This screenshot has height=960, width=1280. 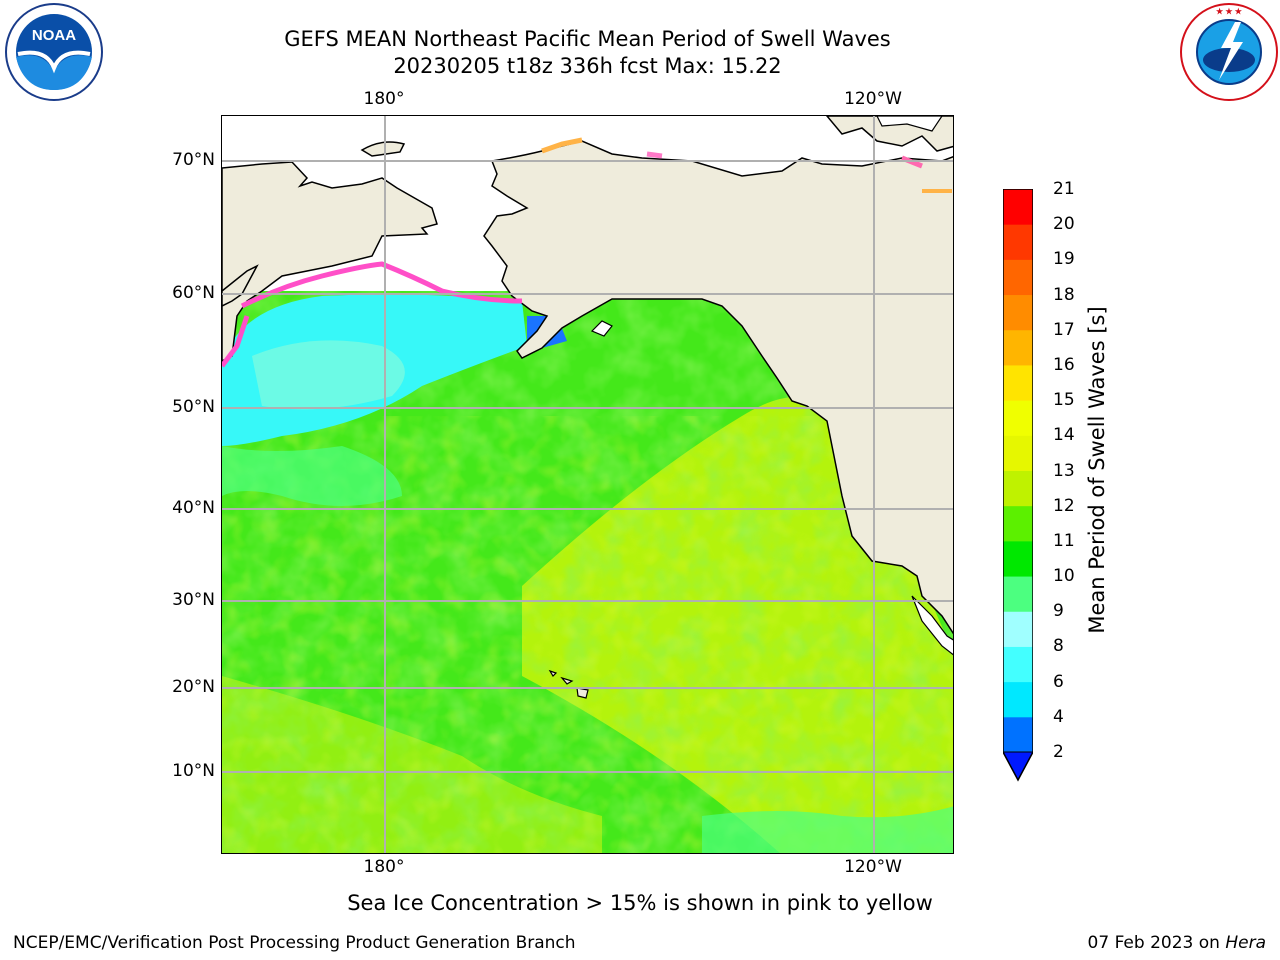 What do you see at coordinates (873, 99) in the screenshot?
I see `lon-label-top-120w: 120°W` at bounding box center [873, 99].